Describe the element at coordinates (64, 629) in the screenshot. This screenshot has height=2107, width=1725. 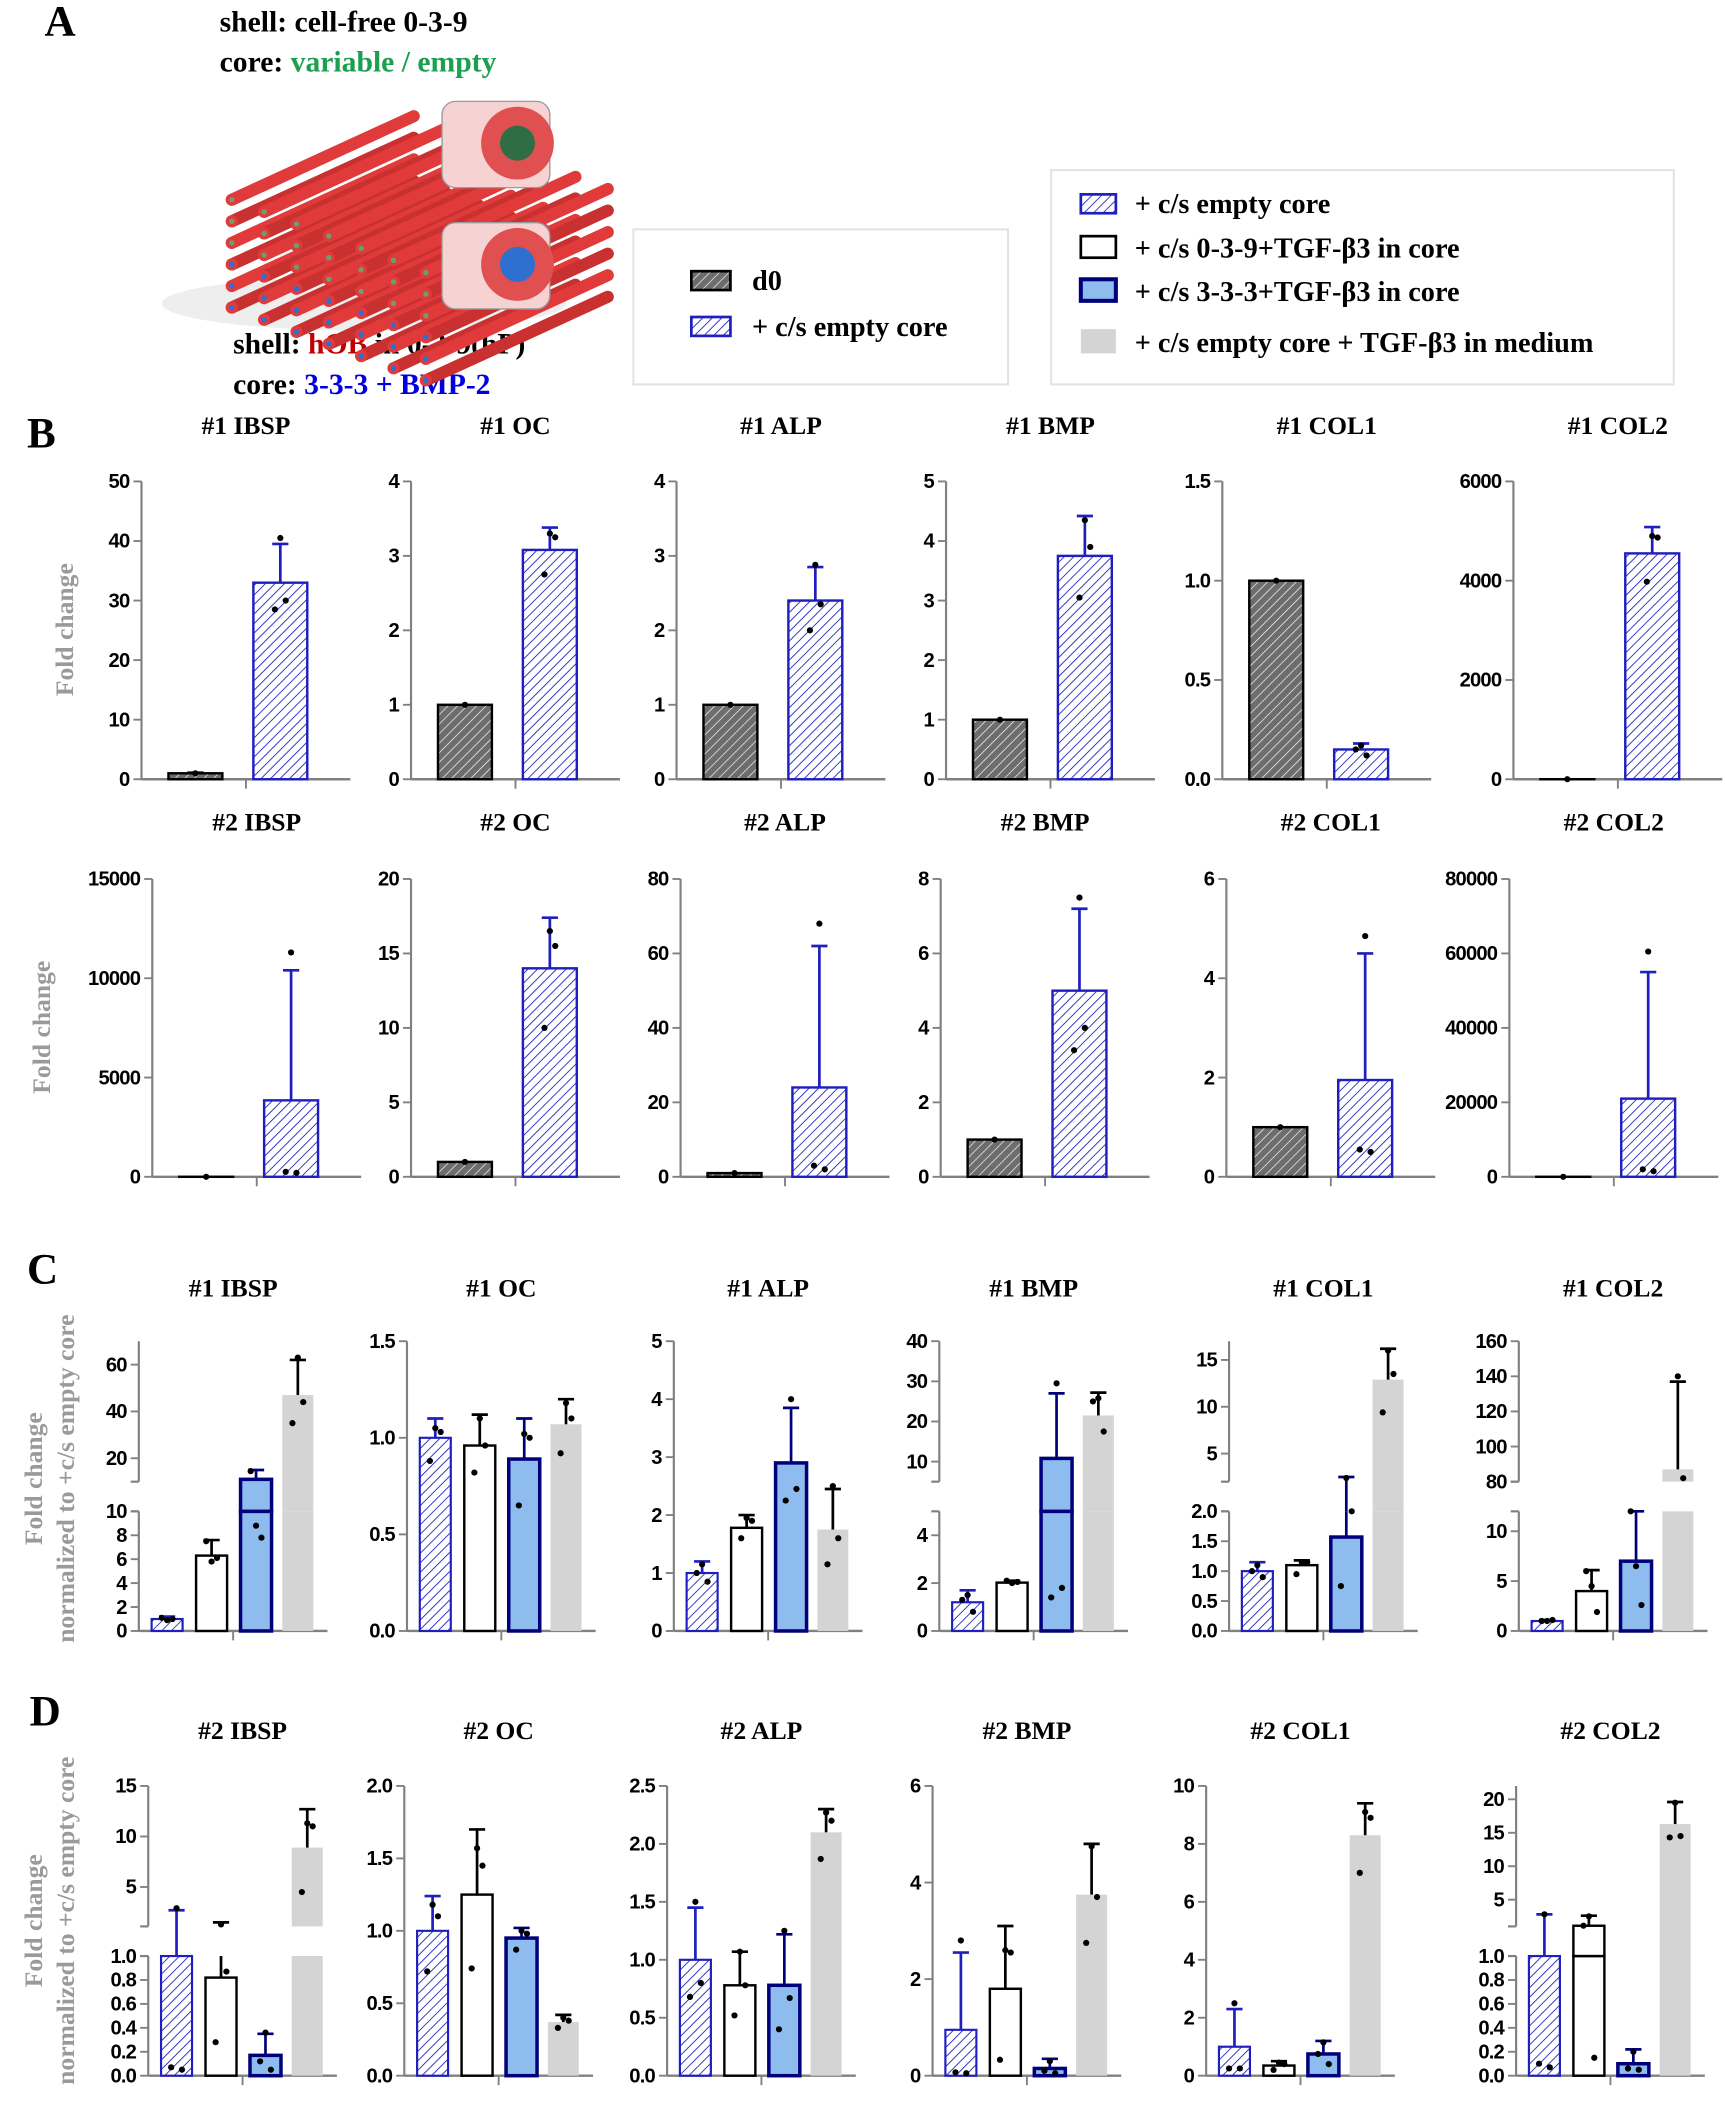
I see `y-axis-label-b-row1: Fold change` at that location.